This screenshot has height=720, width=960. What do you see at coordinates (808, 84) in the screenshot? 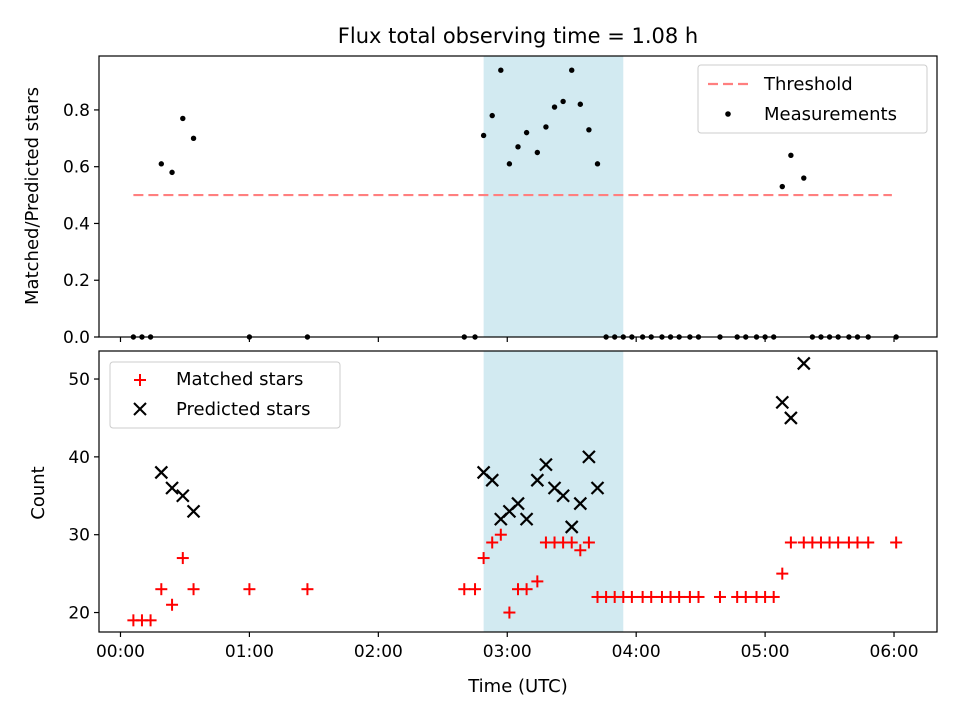
I see `legend-threshold-label: Threshold` at bounding box center [808, 84].